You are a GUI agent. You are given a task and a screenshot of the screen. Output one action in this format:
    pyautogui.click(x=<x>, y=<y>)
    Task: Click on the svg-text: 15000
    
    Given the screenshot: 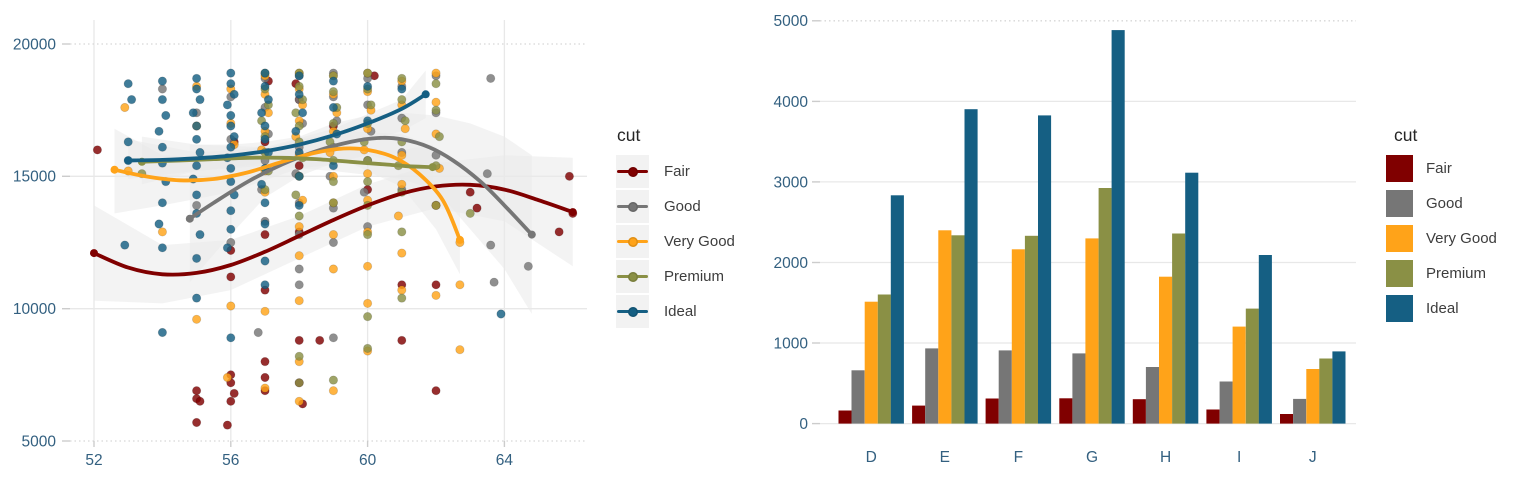 What is the action you would take?
    pyautogui.click(x=34, y=177)
    